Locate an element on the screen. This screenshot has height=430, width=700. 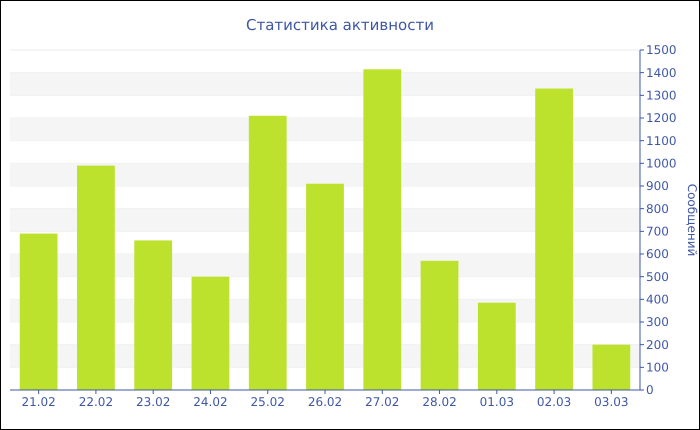
x-tick-label: 25.02 is located at coordinates (267, 402).